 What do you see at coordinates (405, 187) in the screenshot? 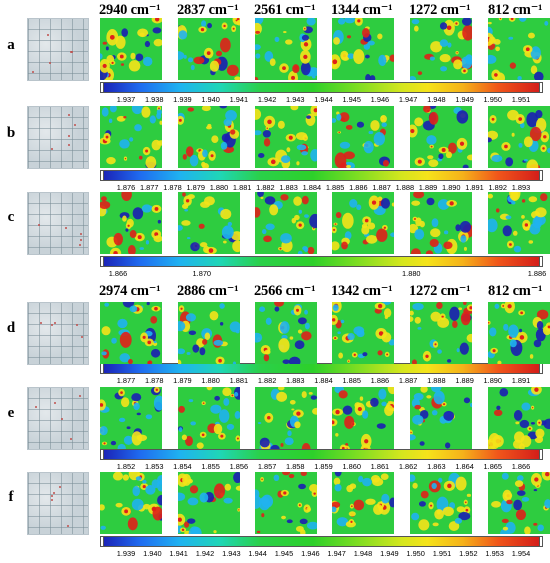
I see `colorbar-tick-label: 1.888` at bounding box center [405, 187].